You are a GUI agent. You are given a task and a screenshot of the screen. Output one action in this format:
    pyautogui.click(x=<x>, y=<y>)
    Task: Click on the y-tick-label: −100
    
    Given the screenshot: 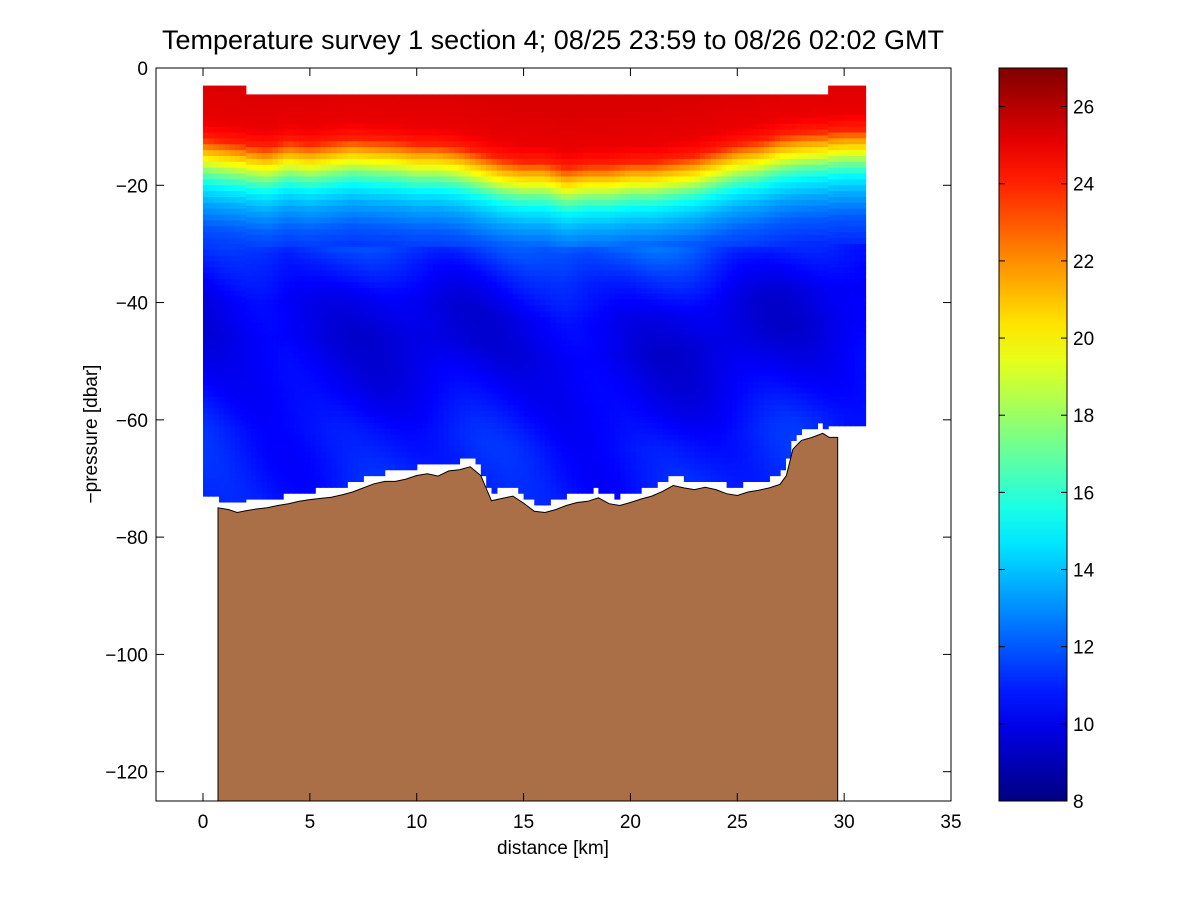 What is the action you would take?
    pyautogui.click(x=126, y=655)
    